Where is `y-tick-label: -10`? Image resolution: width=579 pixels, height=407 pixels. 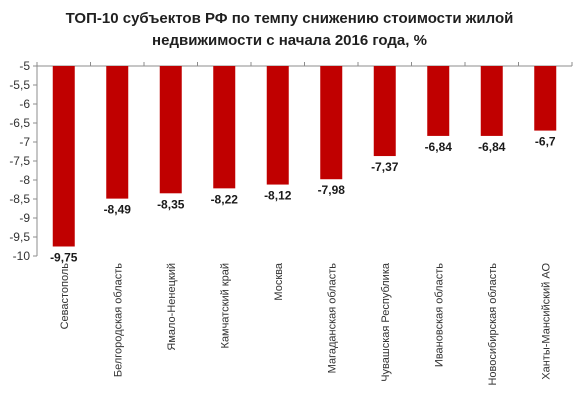
y-tick-label: -10 is located at coordinates (22, 256).